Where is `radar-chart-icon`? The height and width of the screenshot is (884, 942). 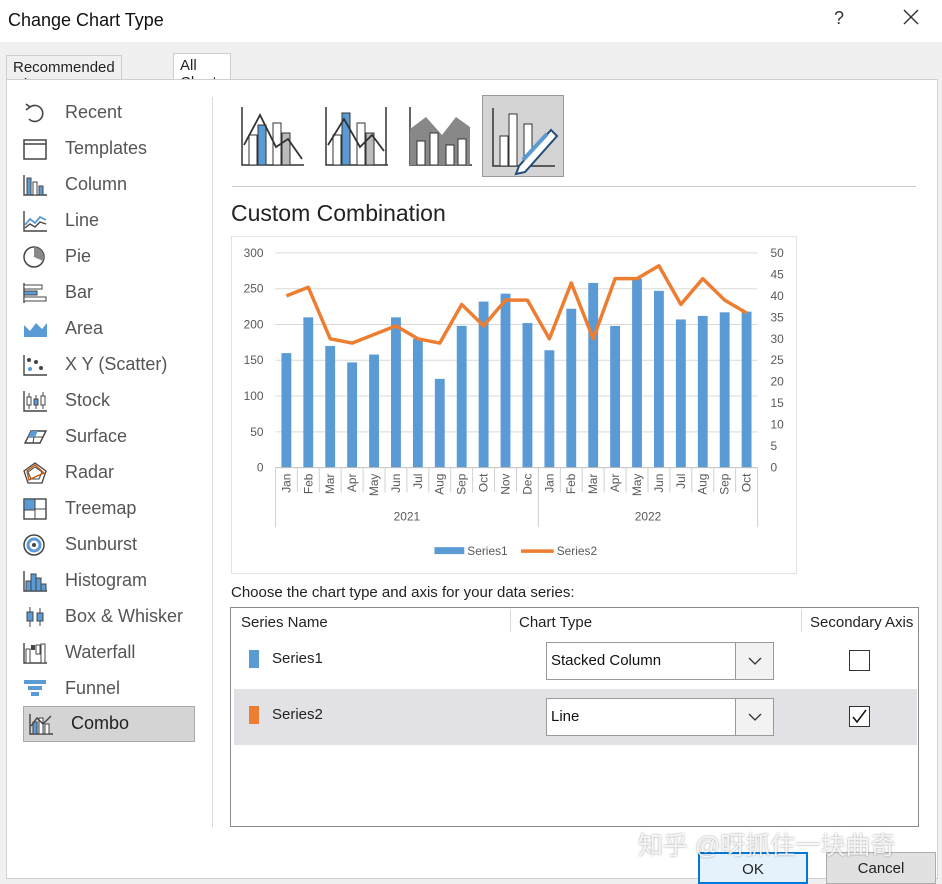
radar-chart-icon is located at coordinates (35, 473).